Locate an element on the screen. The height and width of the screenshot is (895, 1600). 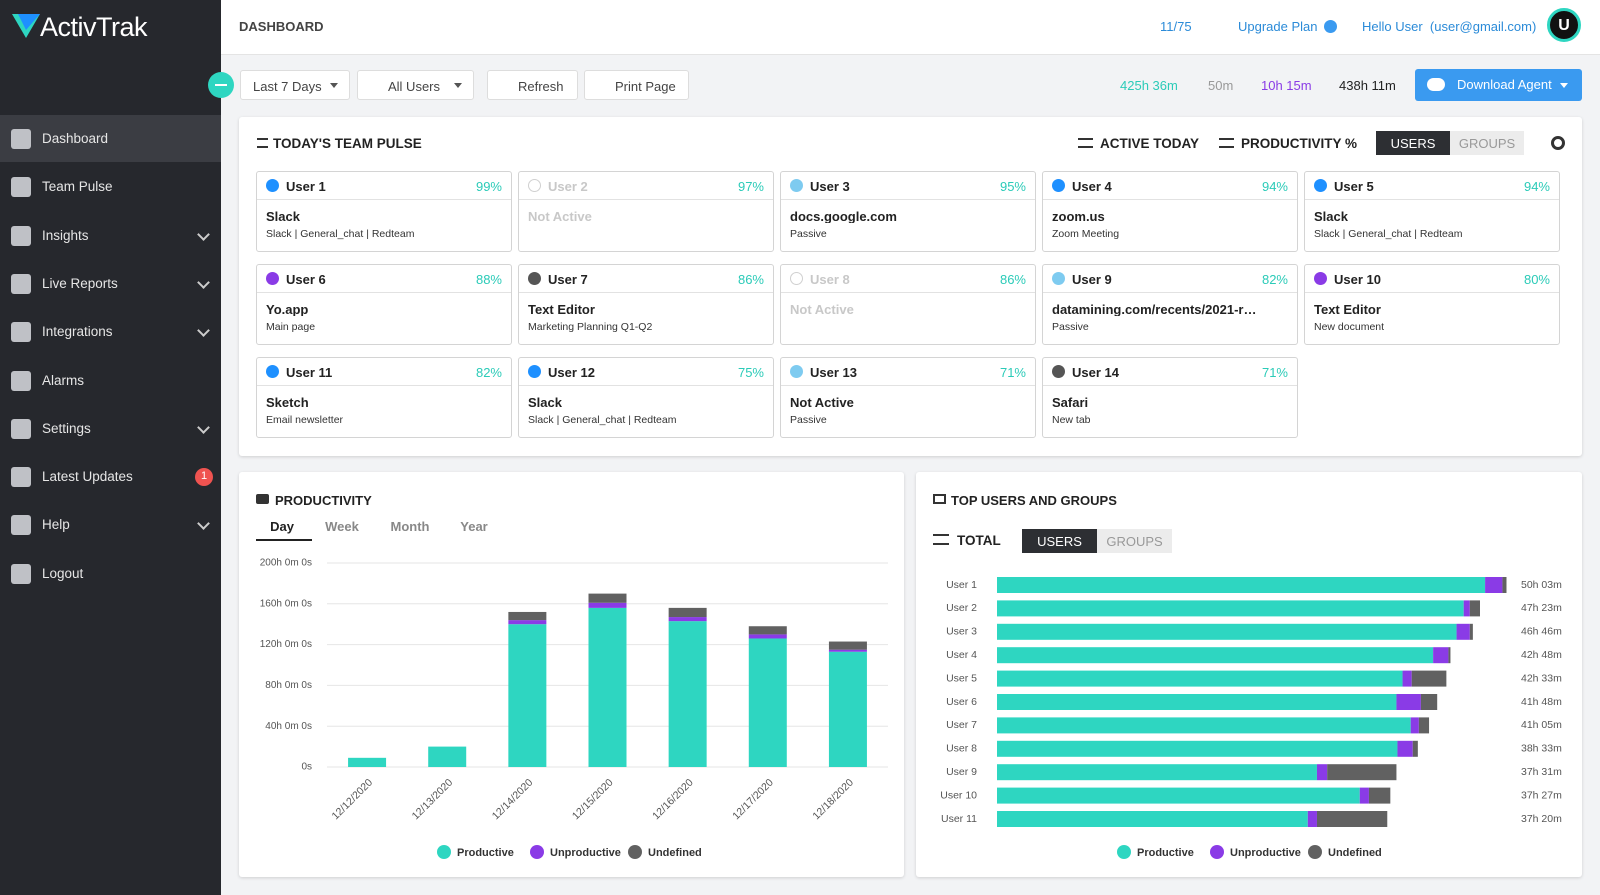
app-detail: Marketing Planning Q1-Q2 is located at coordinates (590, 327).